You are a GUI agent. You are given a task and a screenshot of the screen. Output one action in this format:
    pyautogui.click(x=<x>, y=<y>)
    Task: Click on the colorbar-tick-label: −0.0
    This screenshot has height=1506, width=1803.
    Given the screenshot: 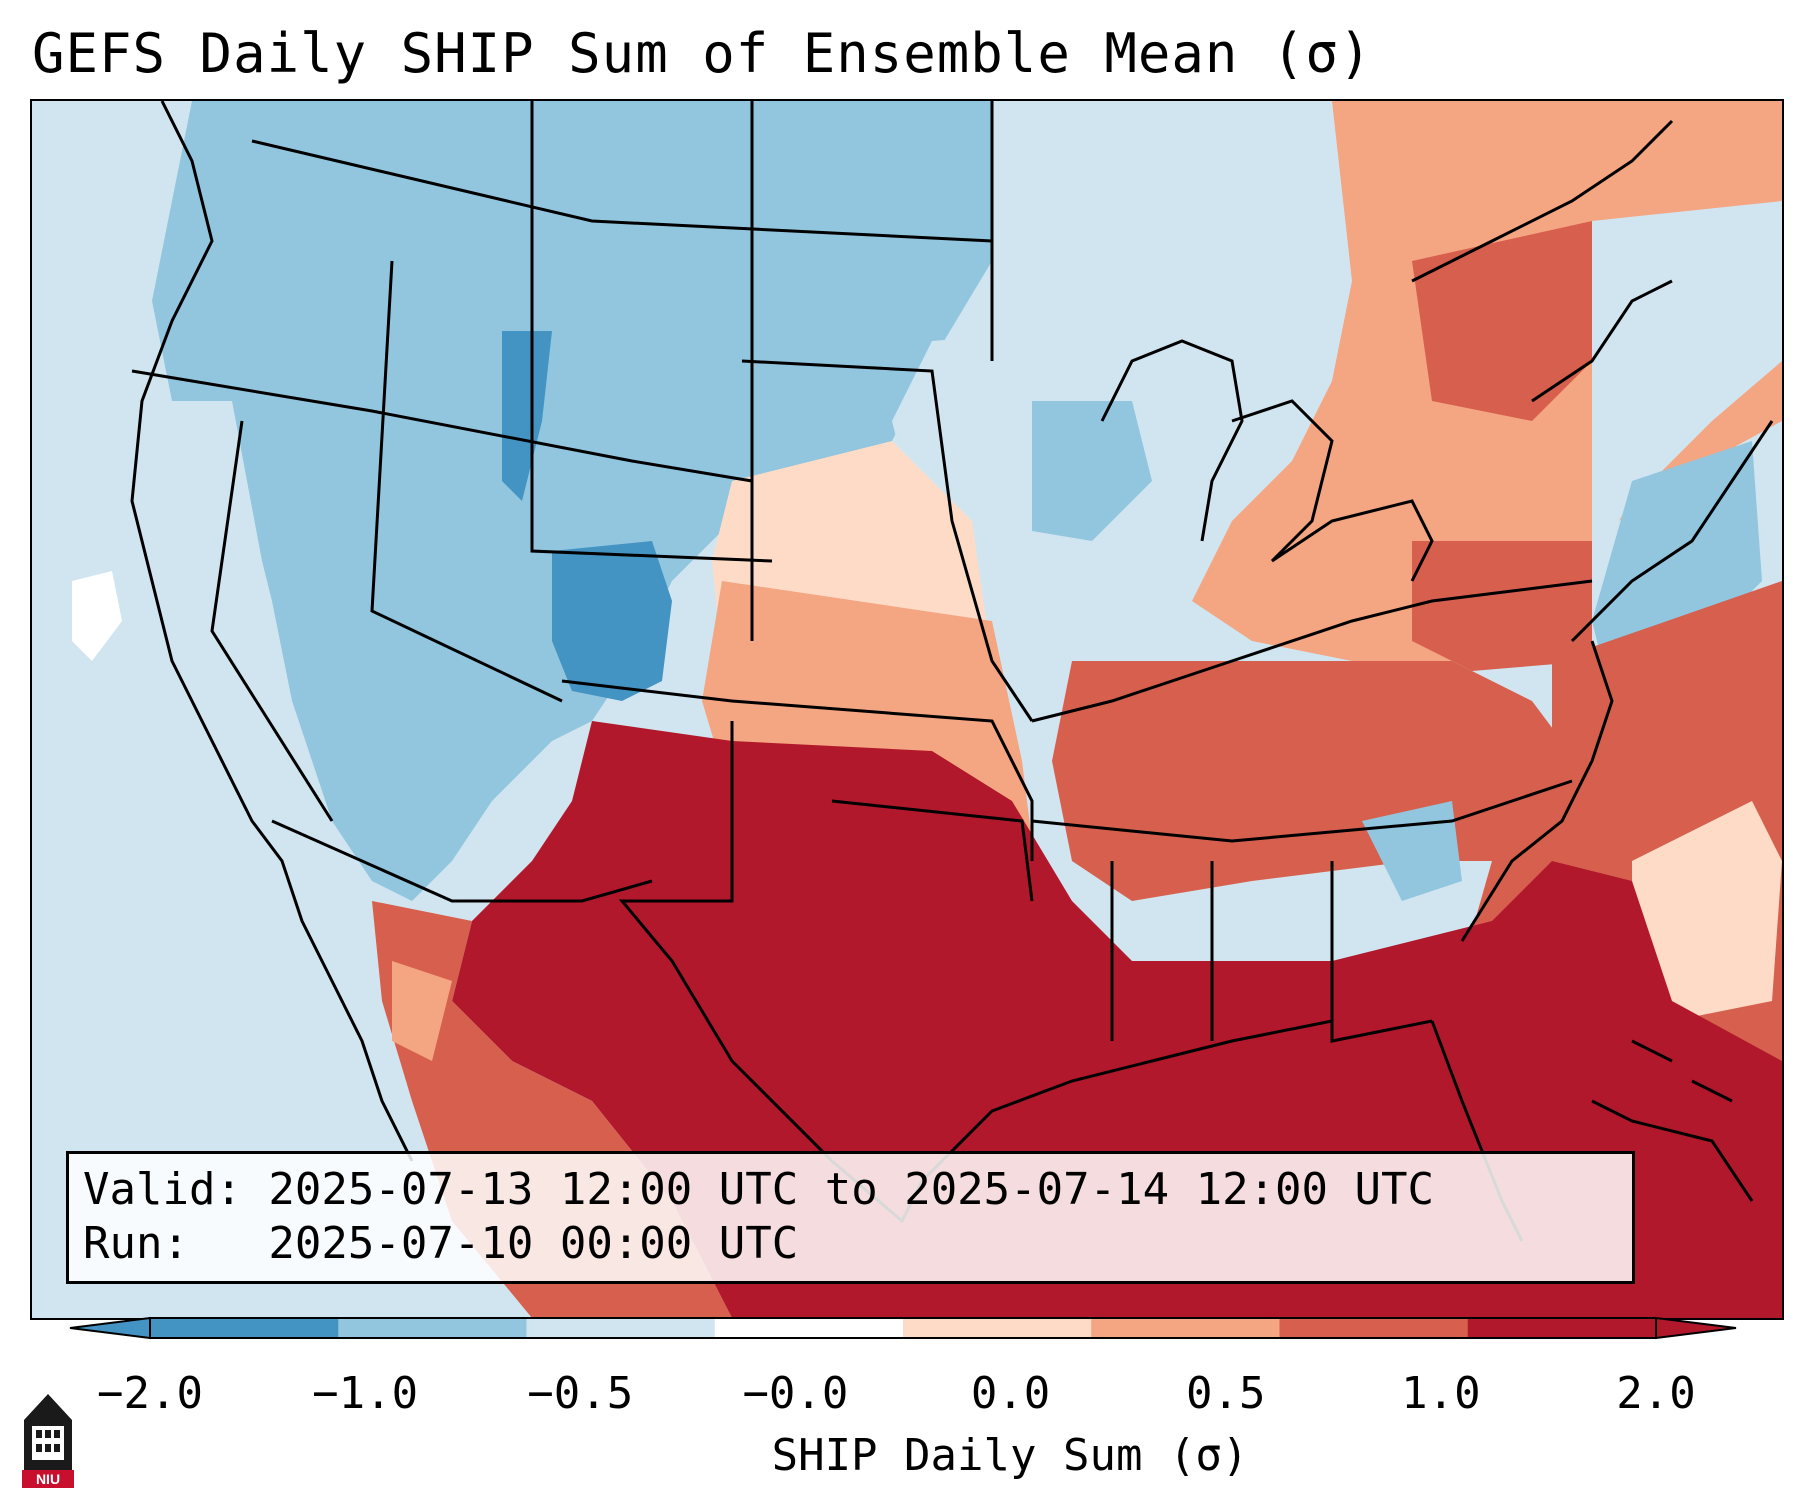 What is the action you would take?
    pyautogui.click(x=795, y=1393)
    